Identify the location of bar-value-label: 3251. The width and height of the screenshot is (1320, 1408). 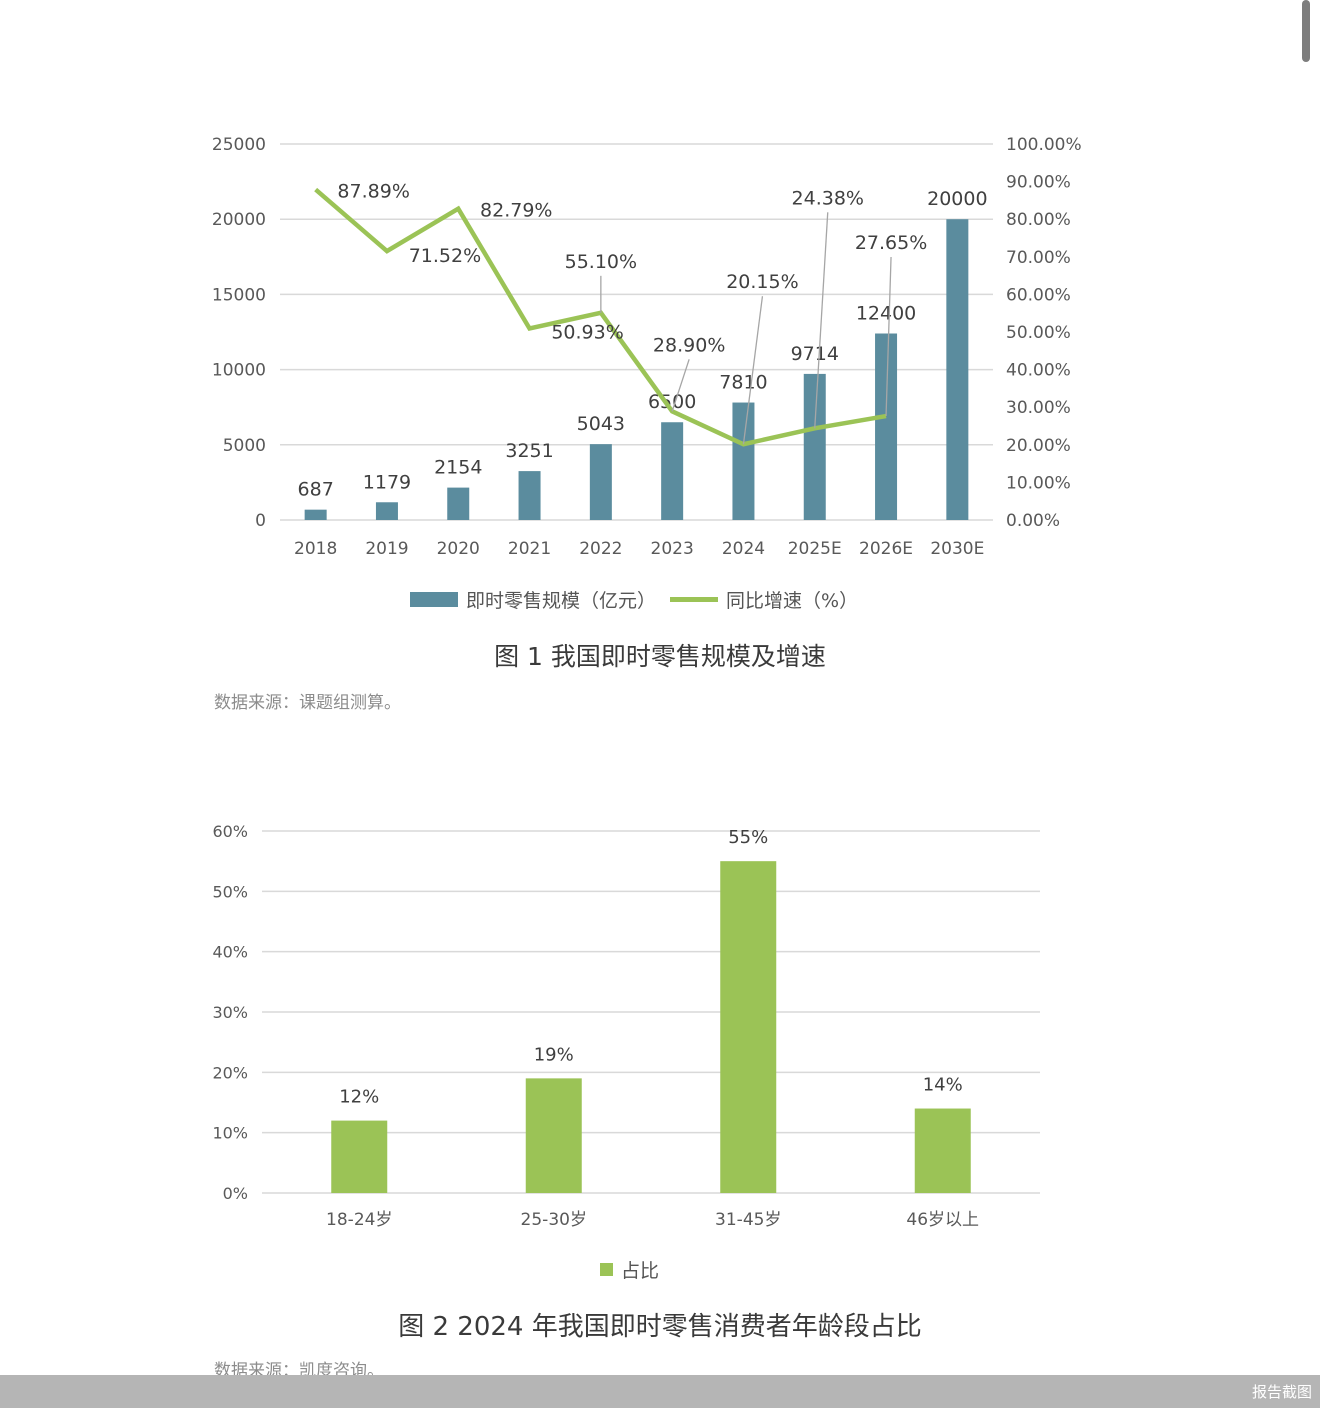
(529, 451).